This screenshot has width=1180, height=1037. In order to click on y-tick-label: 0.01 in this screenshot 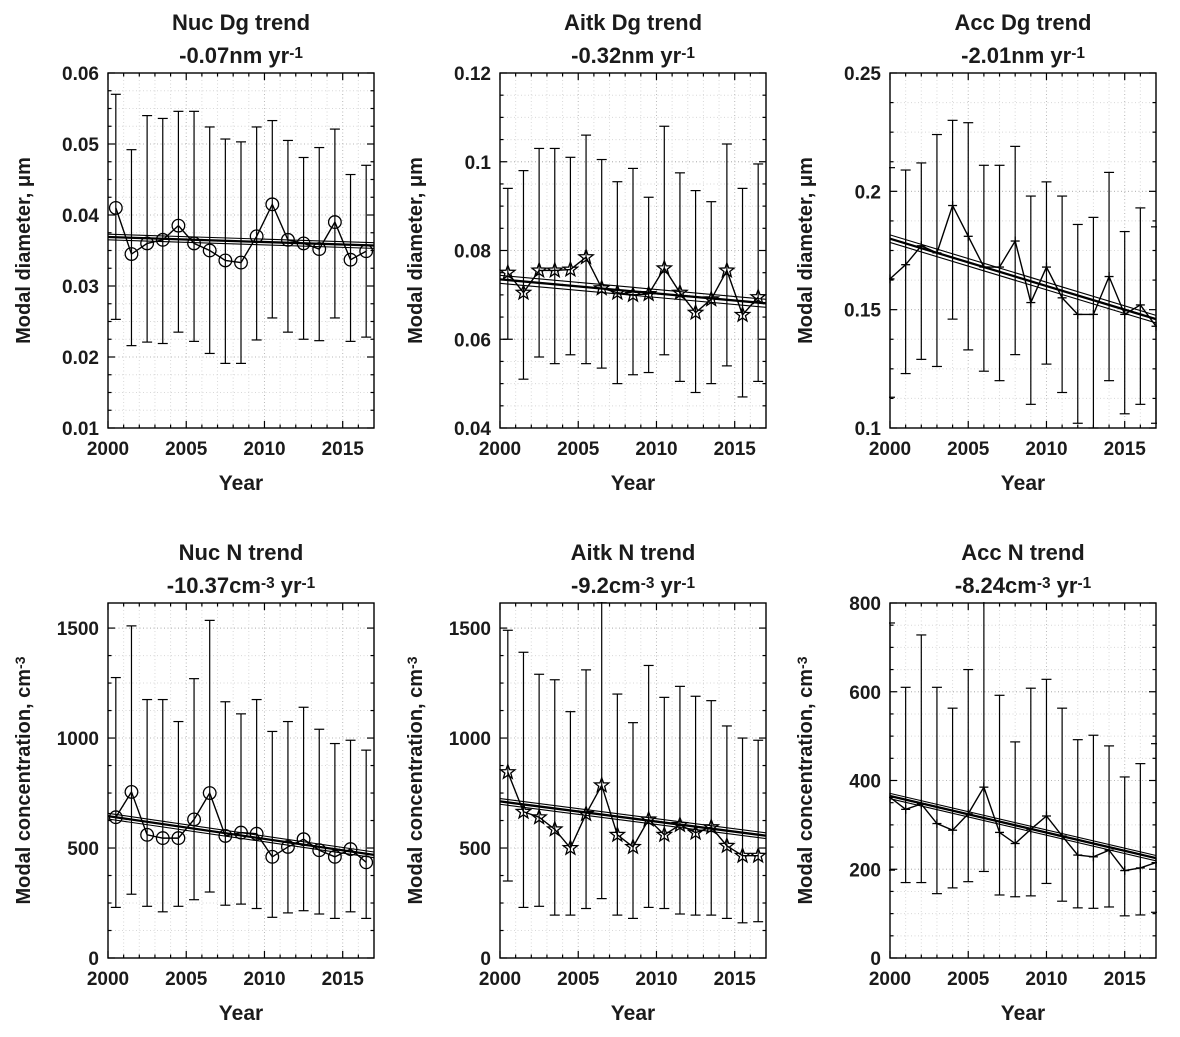, I will do `click(80, 429)`.